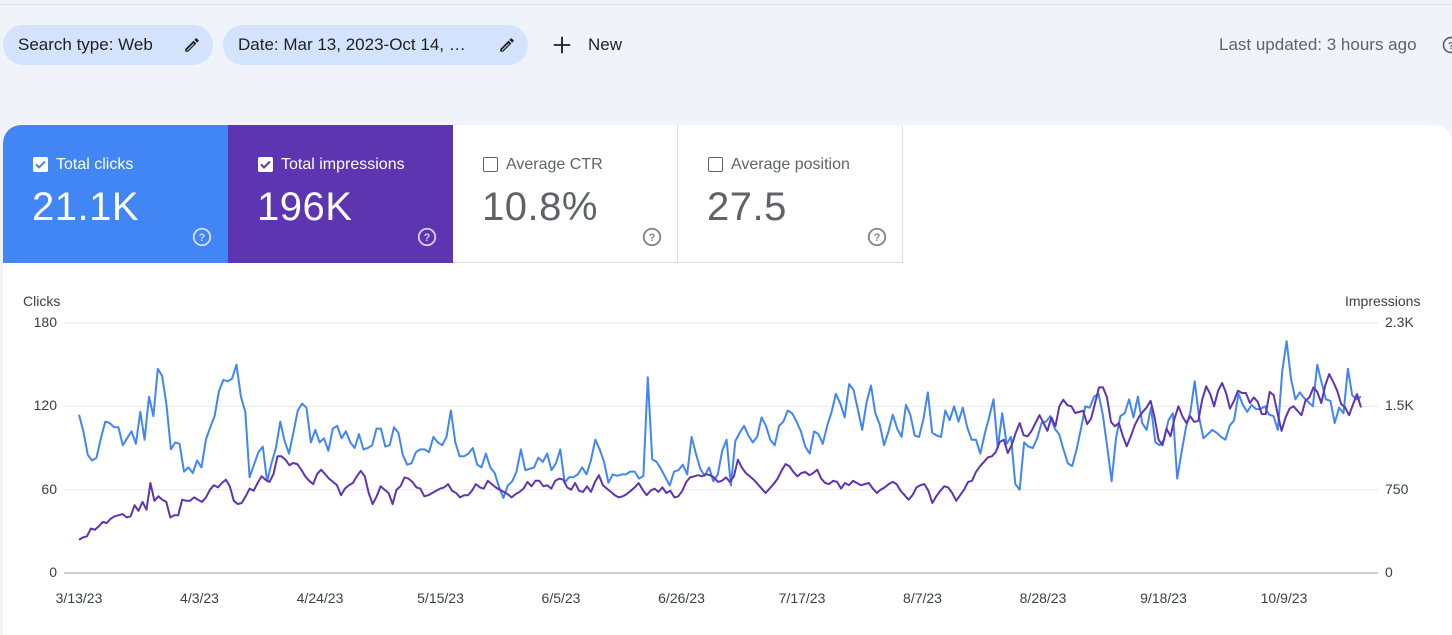 This screenshot has width=1452, height=635. I want to click on metric-value: 10.8%, so click(540, 207).